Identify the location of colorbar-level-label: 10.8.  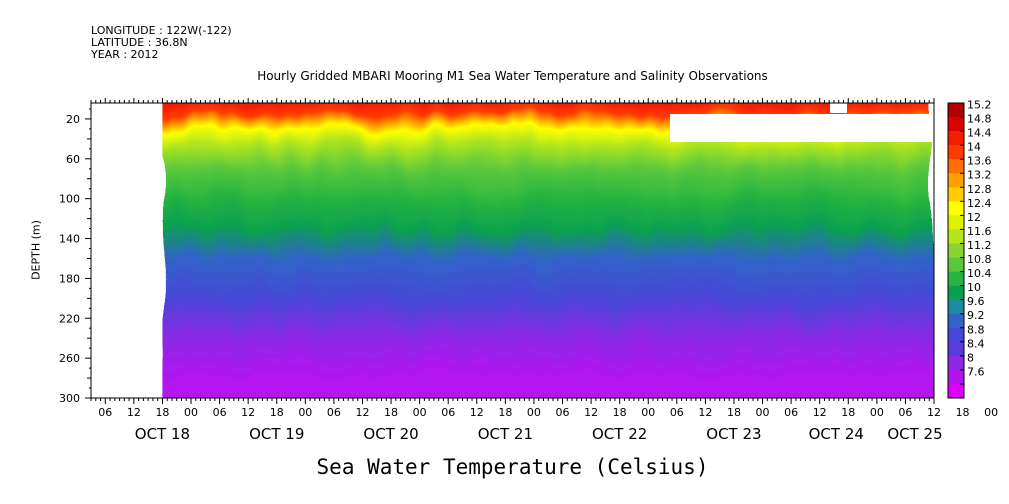
(979, 259).